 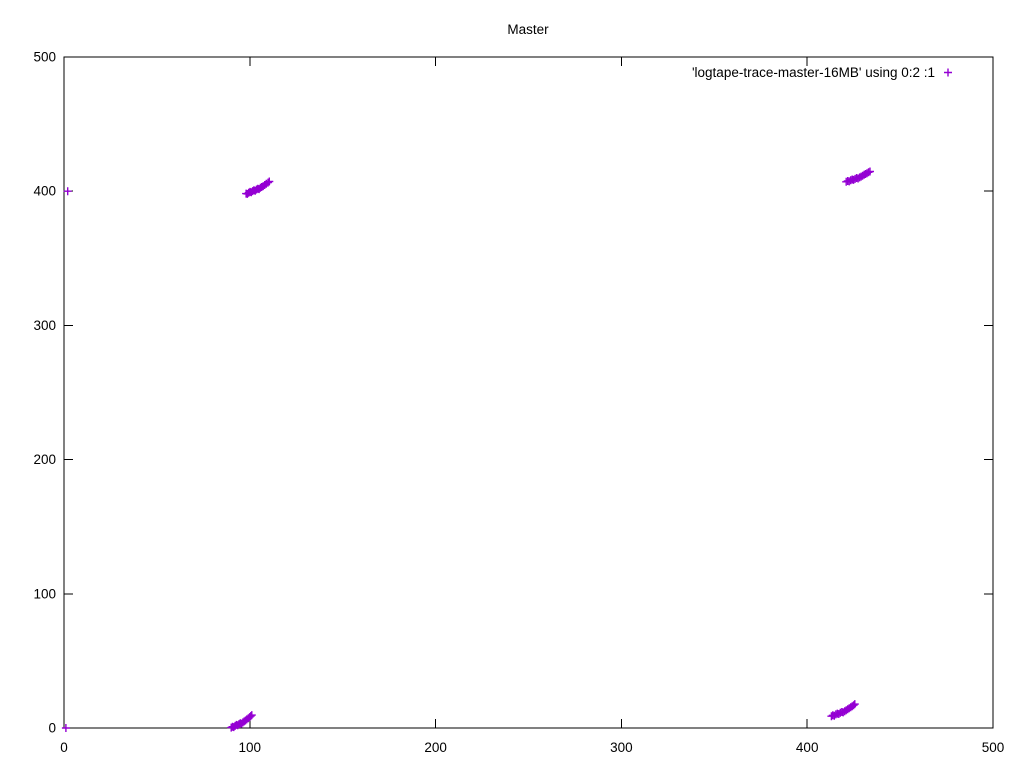 What do you see at coordinates (44, 191) in the screenshot?
I see `y-tick-label: 400` at bounding box center [44, 191].